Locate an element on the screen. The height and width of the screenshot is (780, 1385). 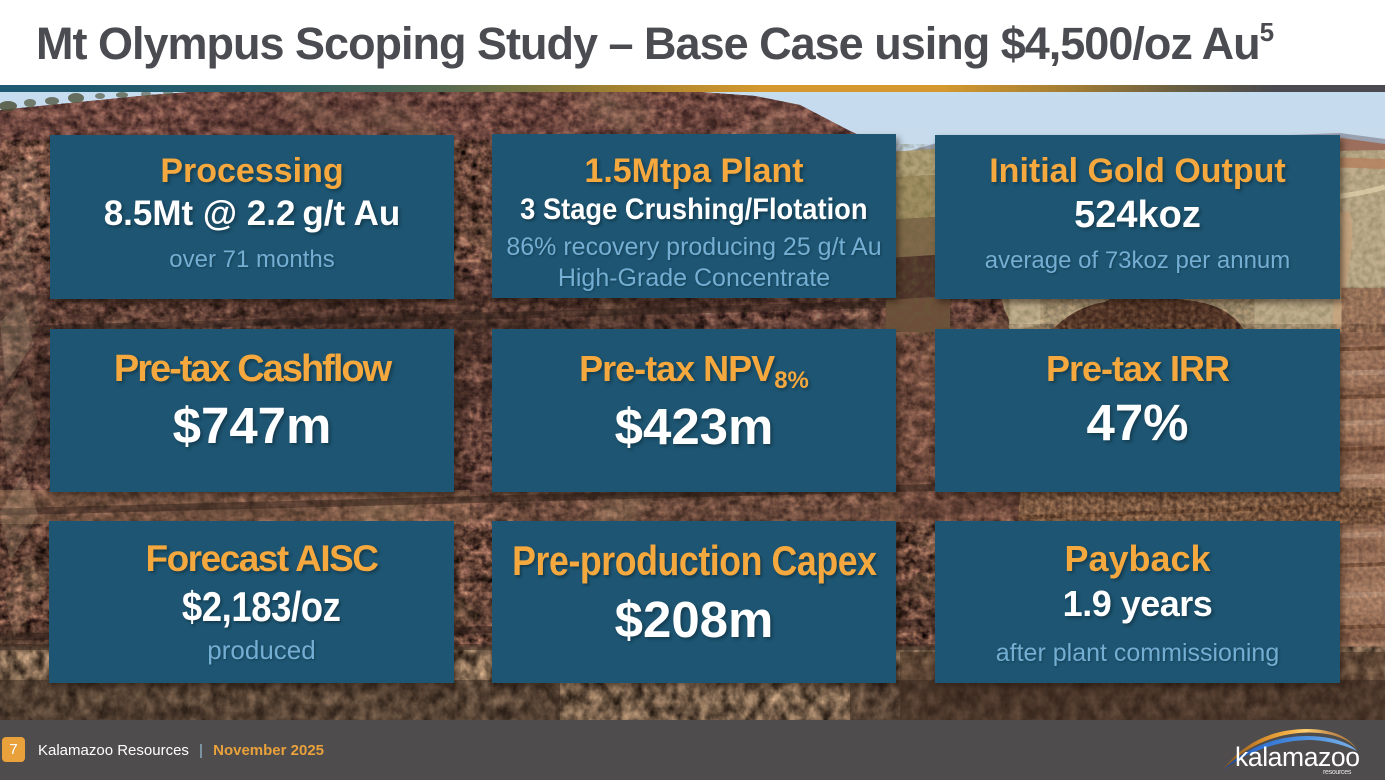
svg-text: kalamazoo is located at coordinates (1297, 757).